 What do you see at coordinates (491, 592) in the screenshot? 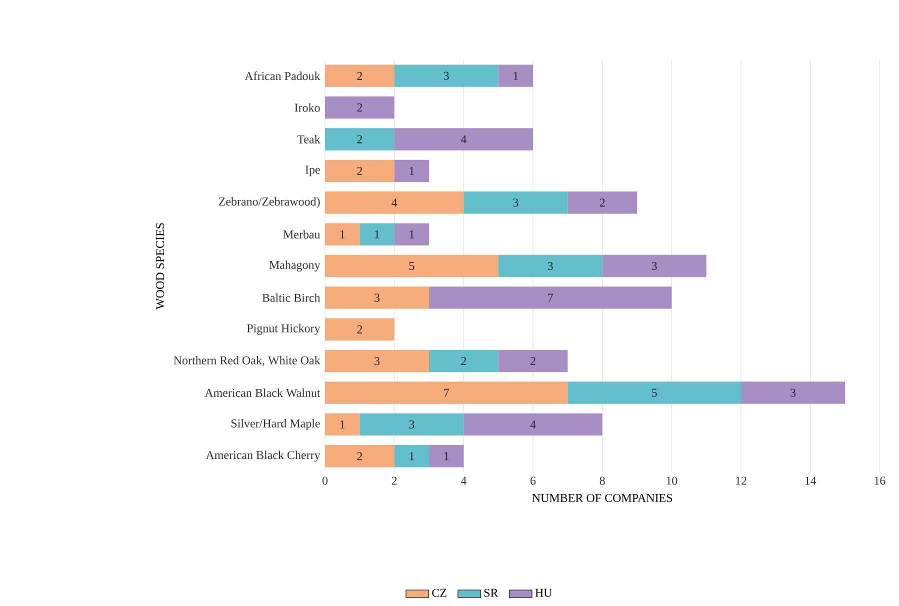
I see `legend-label: SR` at bounding box center [491, 592].